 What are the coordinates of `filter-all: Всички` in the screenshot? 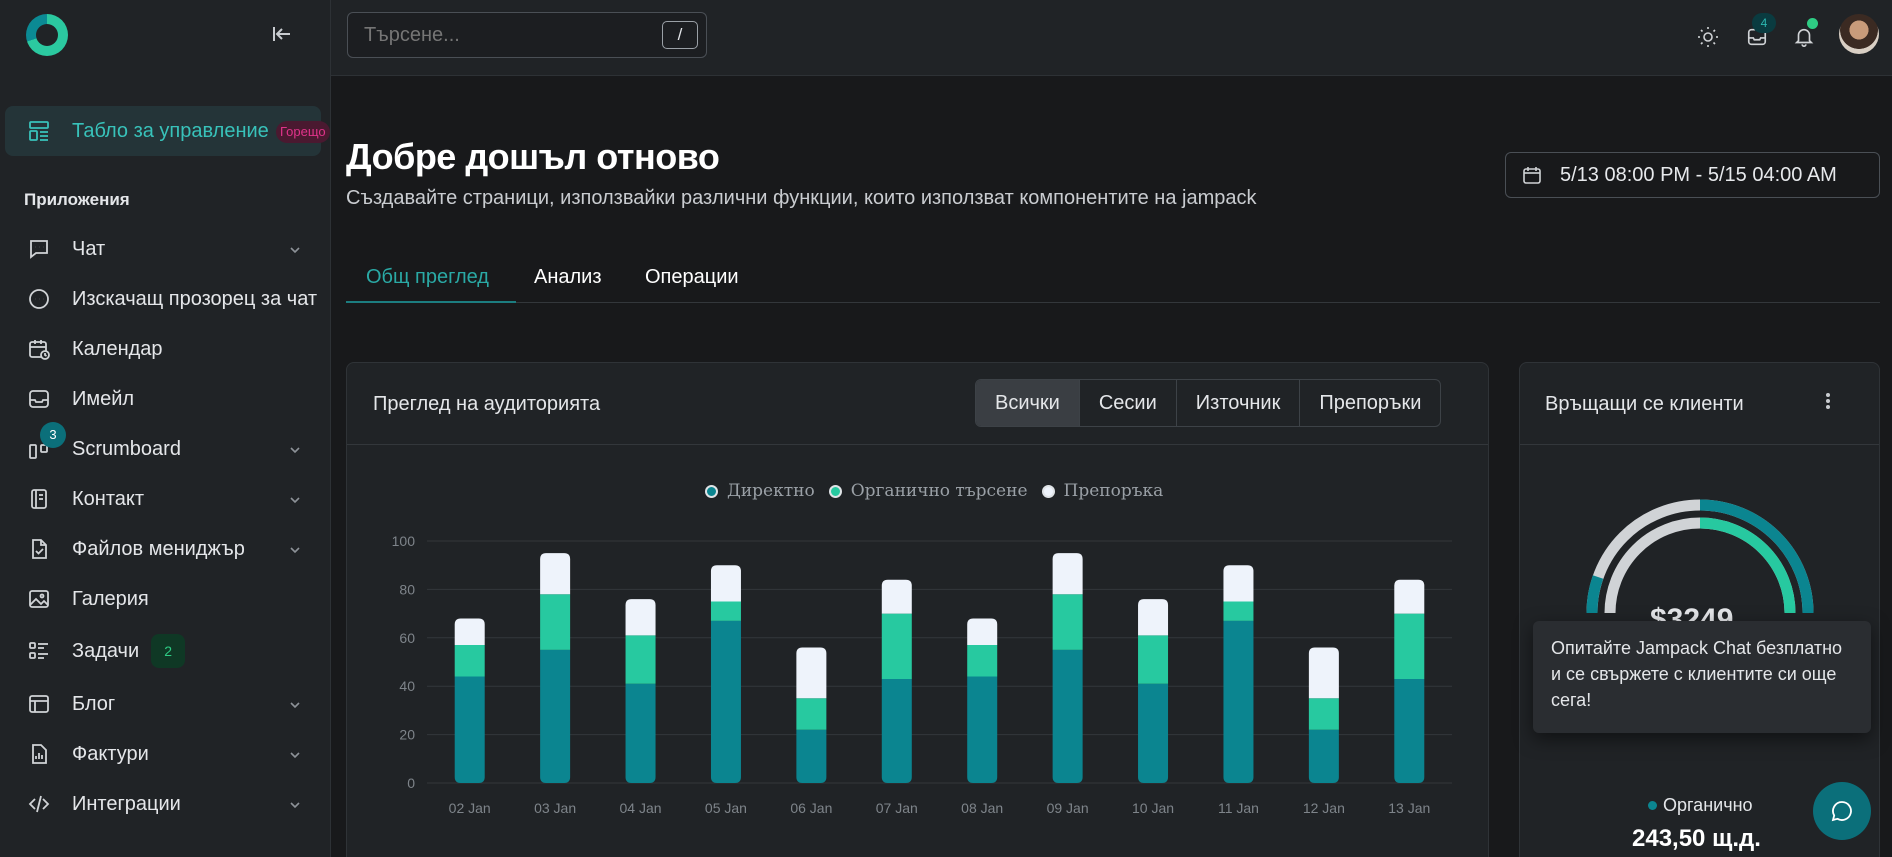 It's located at (1028, 403).